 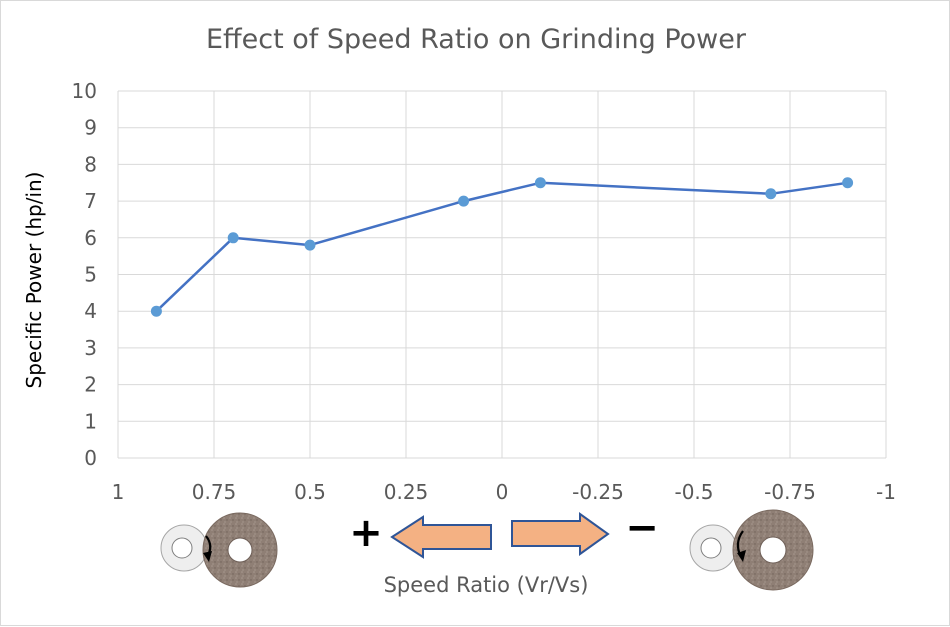 What do you see at coordinates (214, 492) in the screenshot?
I see `x-tick-label: 0.75` at bounding box center [214, 492].